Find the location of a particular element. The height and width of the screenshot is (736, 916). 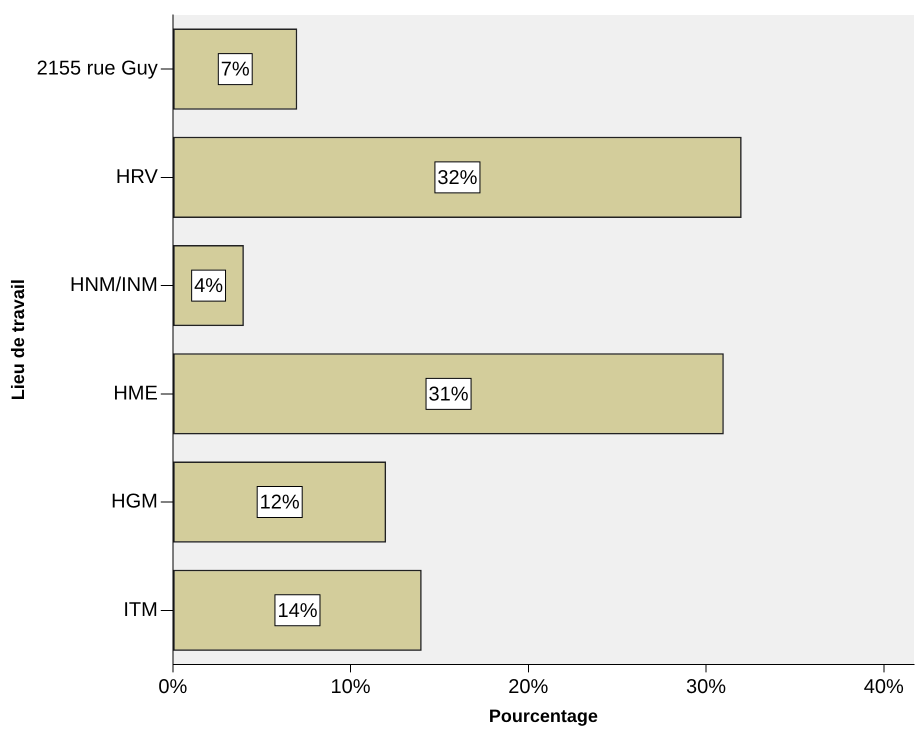

x-tick-label: 0% is located at coordinates (173, 687).